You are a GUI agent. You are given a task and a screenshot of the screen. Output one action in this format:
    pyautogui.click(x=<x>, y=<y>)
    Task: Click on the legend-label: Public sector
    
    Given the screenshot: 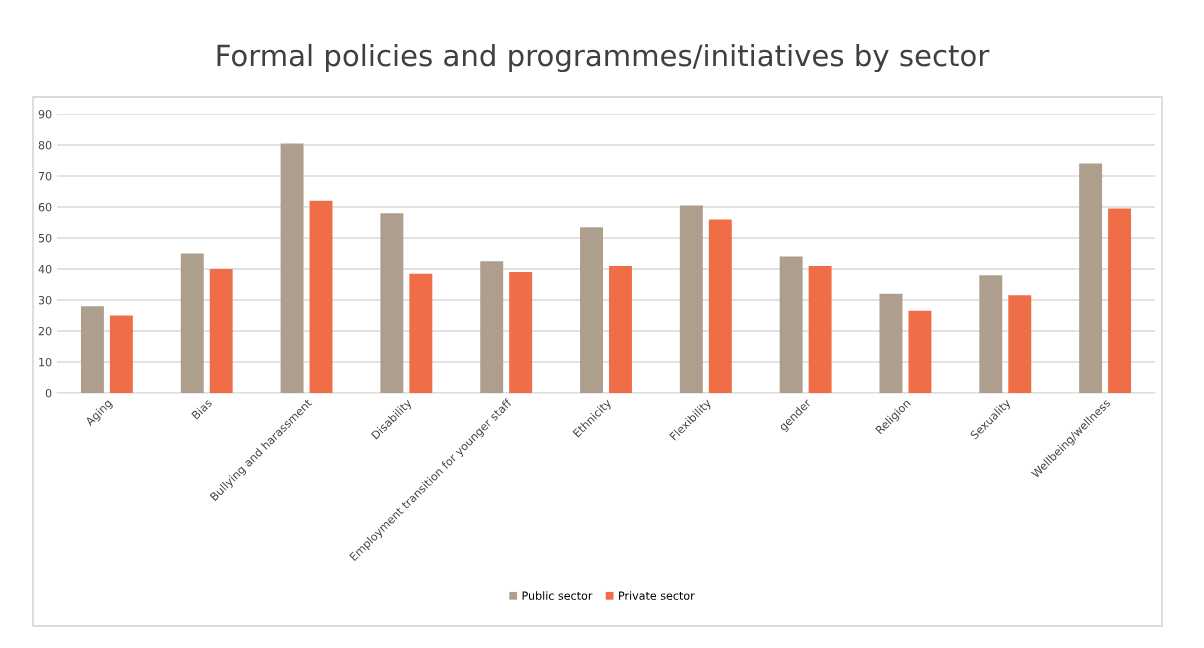 What is the action you would take?
    pyautogui.click(x=557, y=595)
    